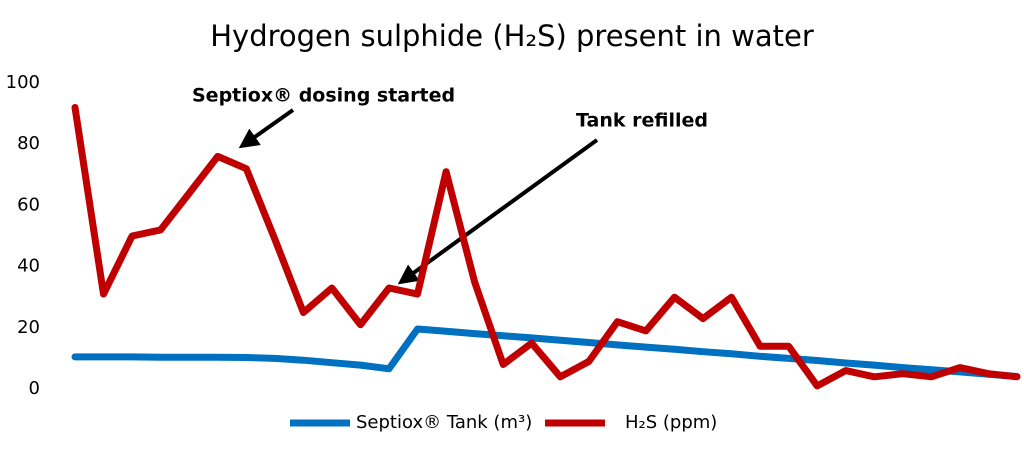  What do you see at coordinates (444, 422) in the screenshot?
I see `legend-label: Septiox® Tank (m³)` at bounding box center [444, 422].